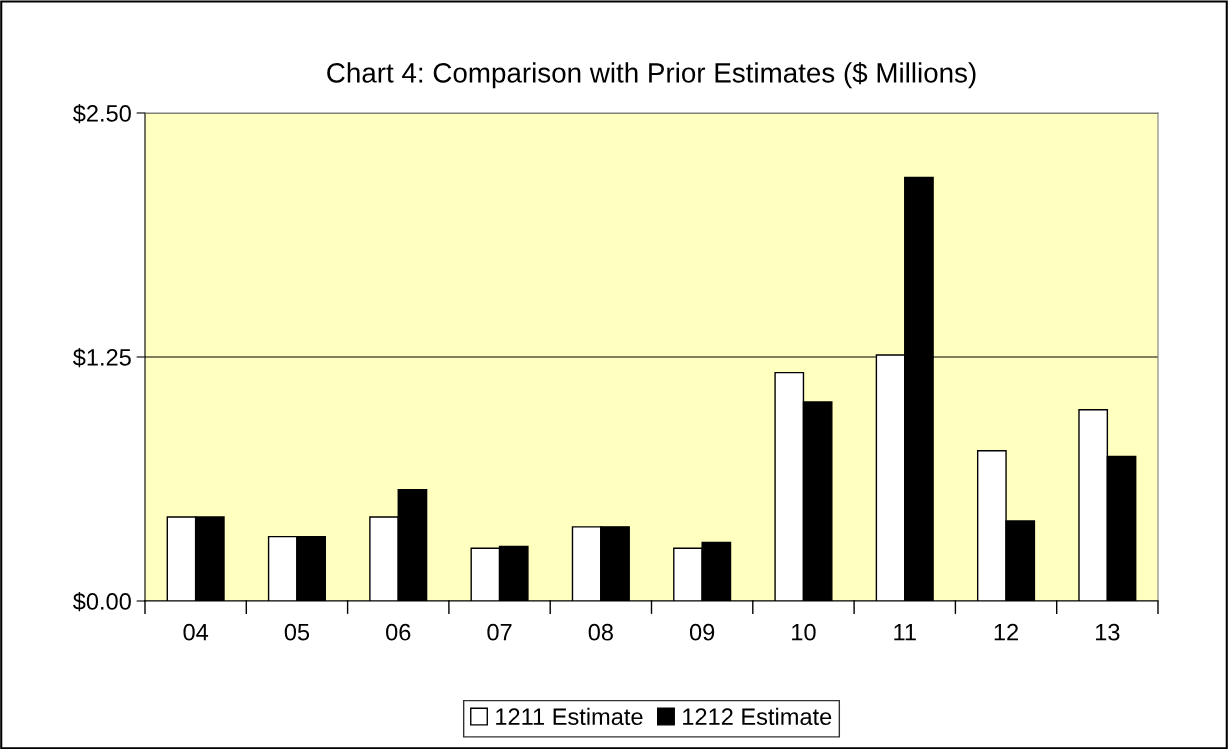  I want to click on x-tick-label: 07, so click(499, 632).